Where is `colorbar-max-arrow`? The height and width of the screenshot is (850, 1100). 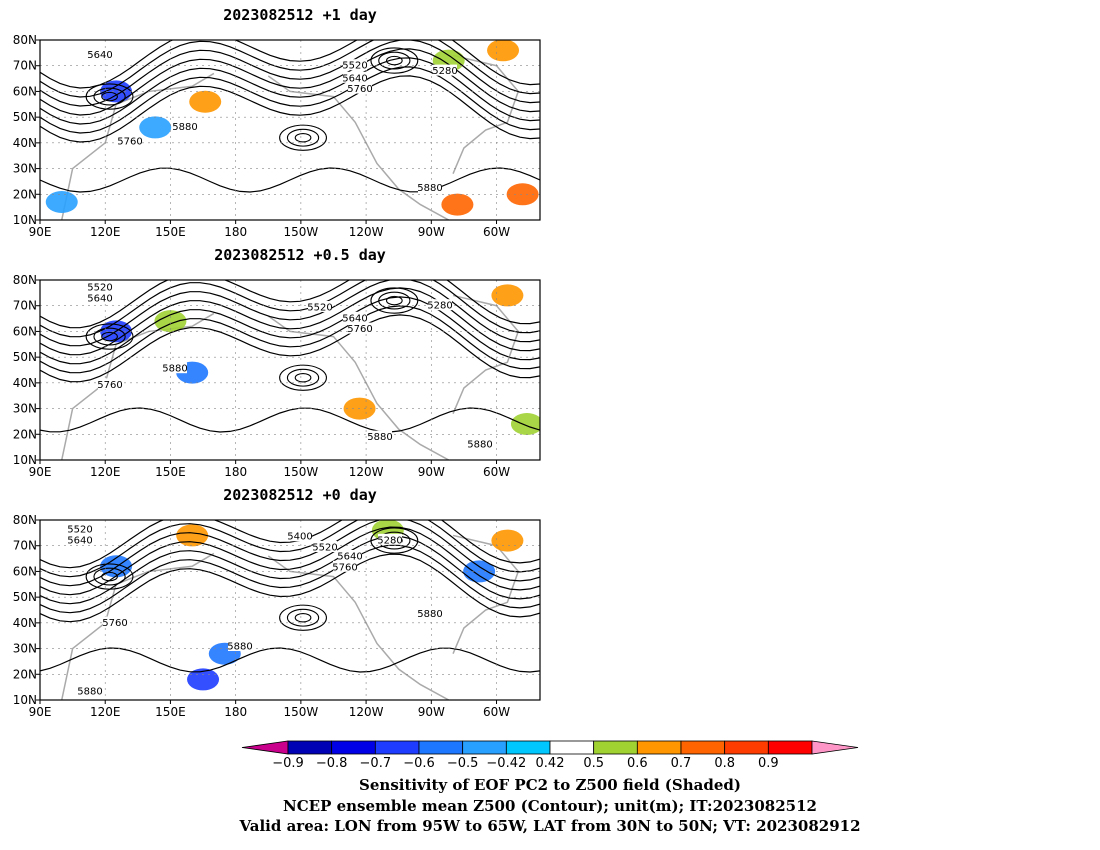 colorbar-max-arrow is located at coordinates (835, 747).